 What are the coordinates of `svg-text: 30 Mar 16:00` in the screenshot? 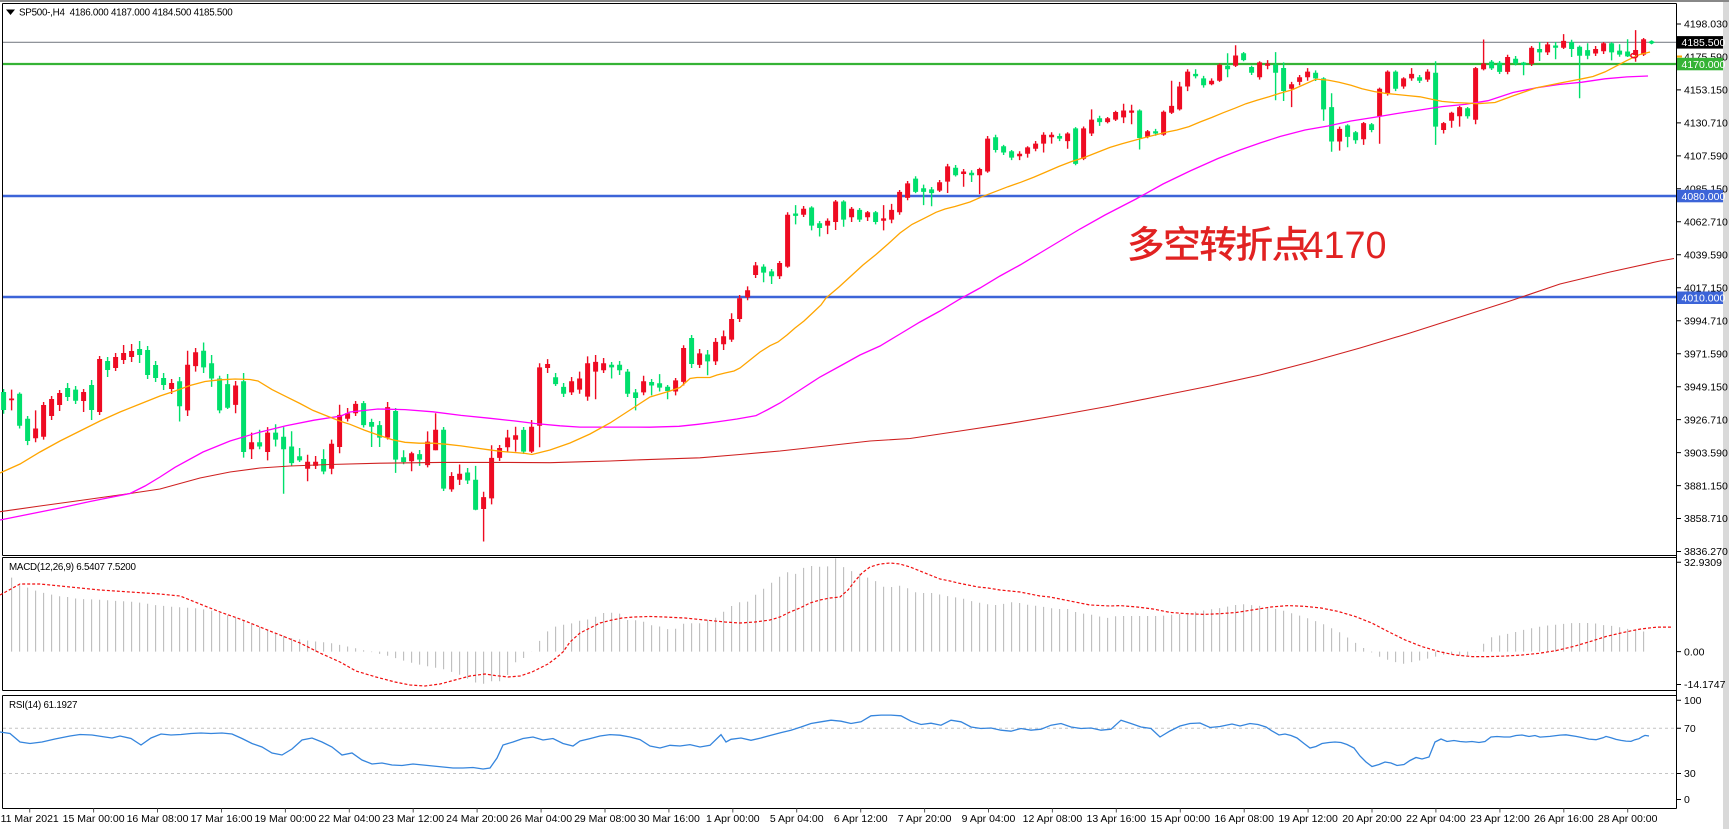 It's located at (669, 819).